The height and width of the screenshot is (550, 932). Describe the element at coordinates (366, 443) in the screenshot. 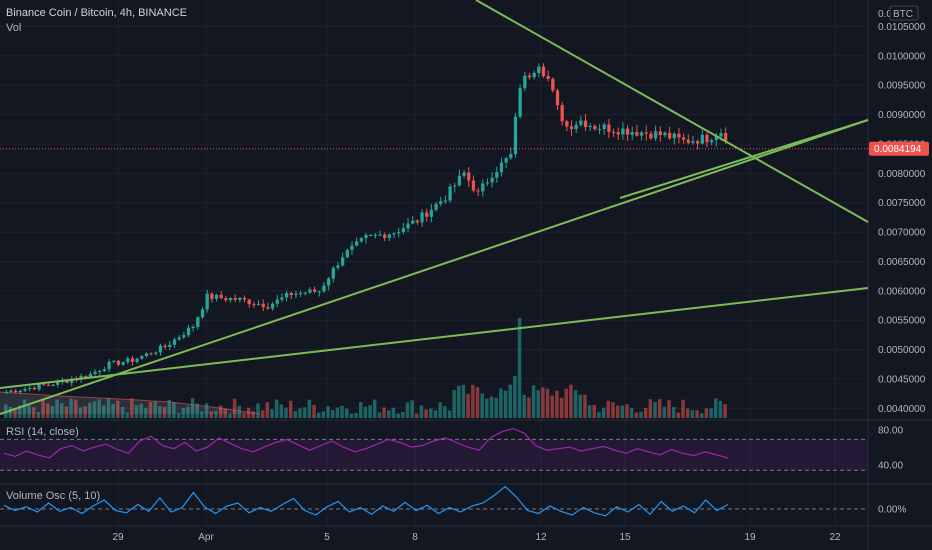

I see `rsi-line` at that location.